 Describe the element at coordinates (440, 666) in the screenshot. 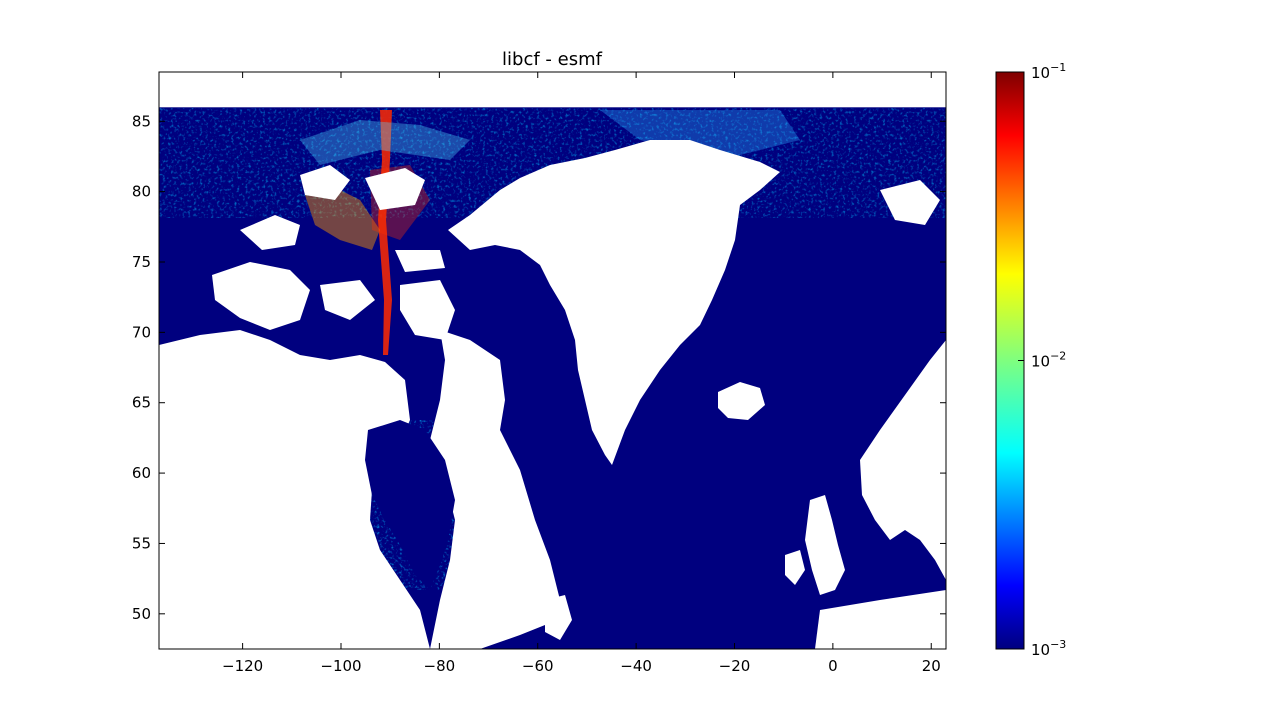

I see `x-tick-label: −80` at that location.